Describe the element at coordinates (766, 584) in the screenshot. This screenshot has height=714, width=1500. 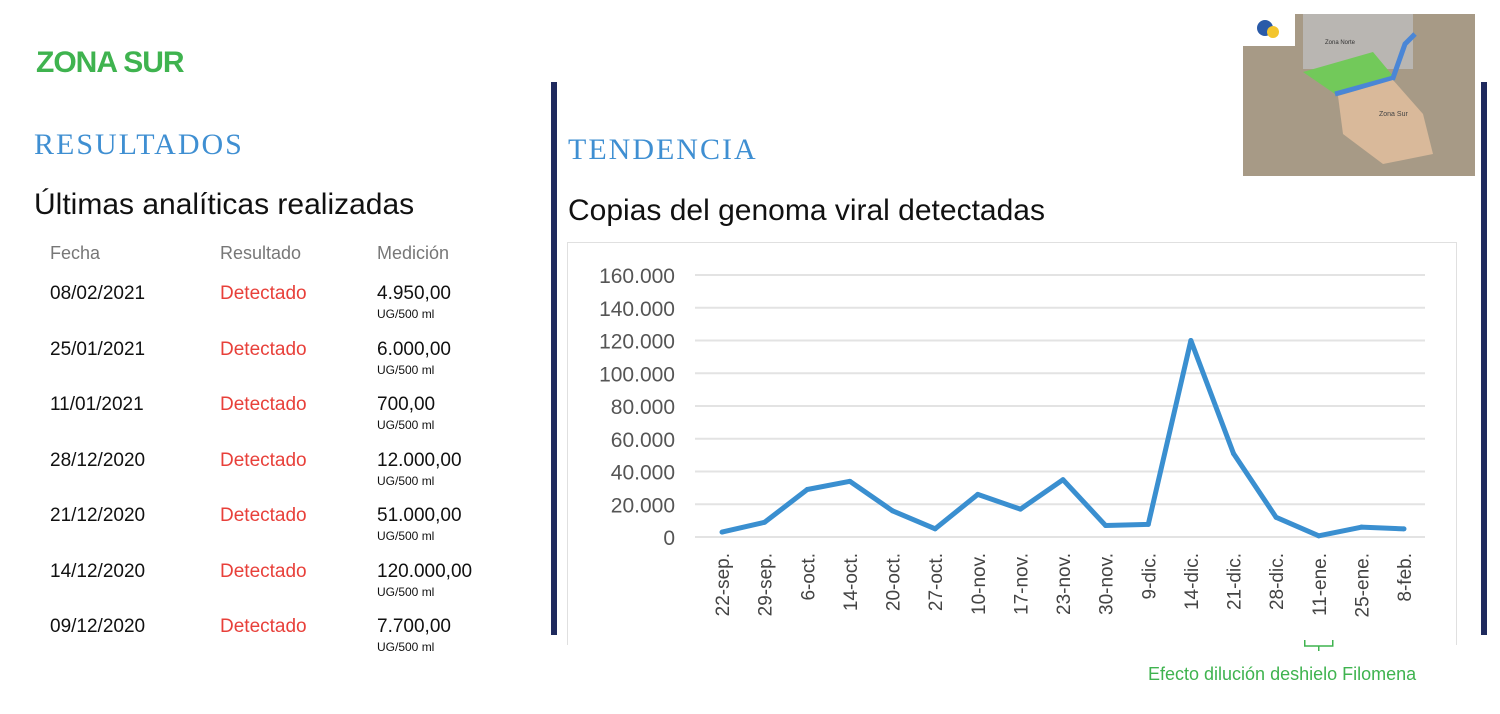
I see `x-tick-label: 29-sep.` at that location.